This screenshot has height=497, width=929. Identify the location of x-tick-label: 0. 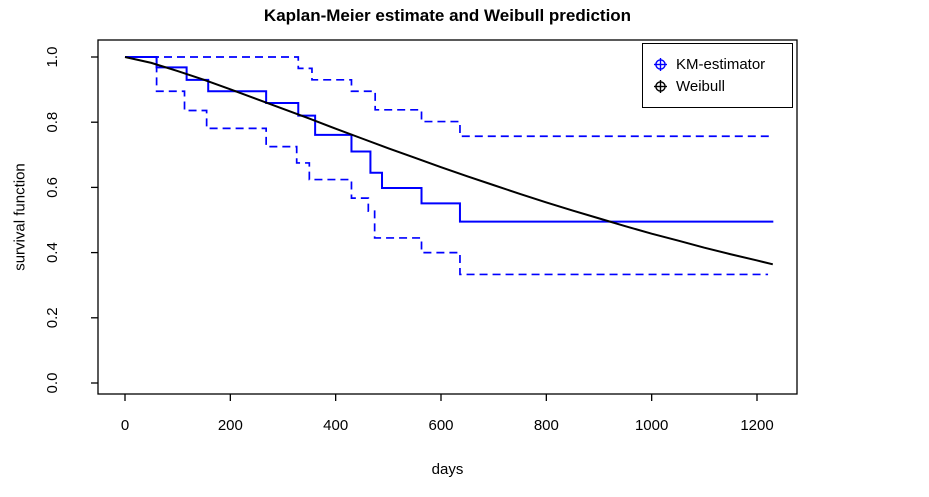
(125, 425).